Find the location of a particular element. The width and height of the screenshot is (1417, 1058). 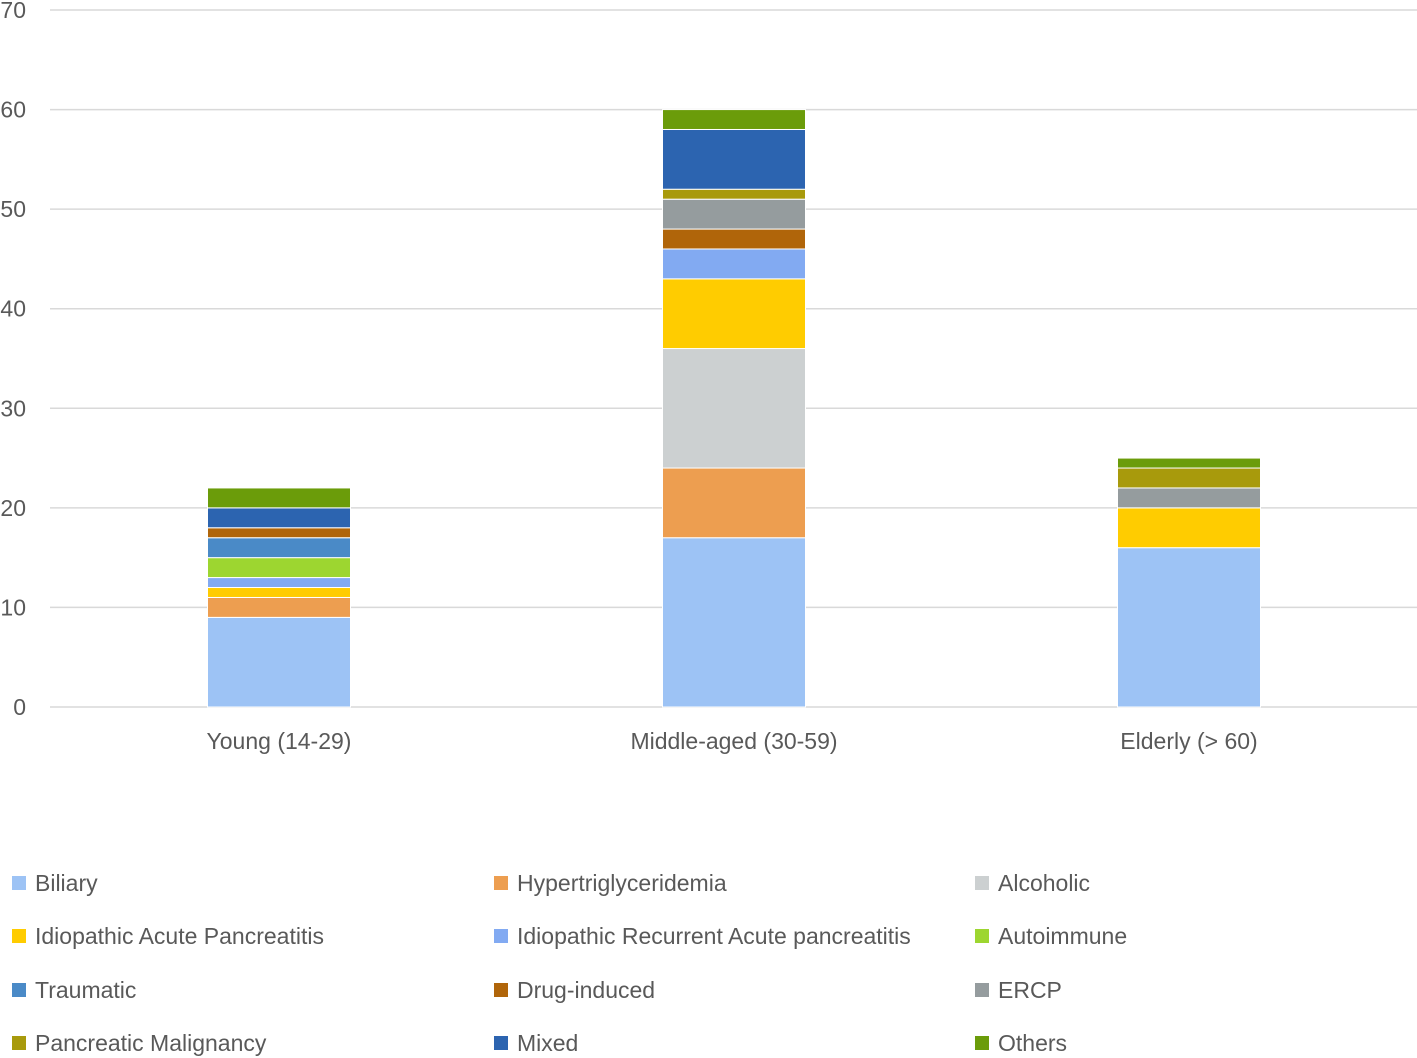

legend-label: Others is located at coordinates (1033, 1042).